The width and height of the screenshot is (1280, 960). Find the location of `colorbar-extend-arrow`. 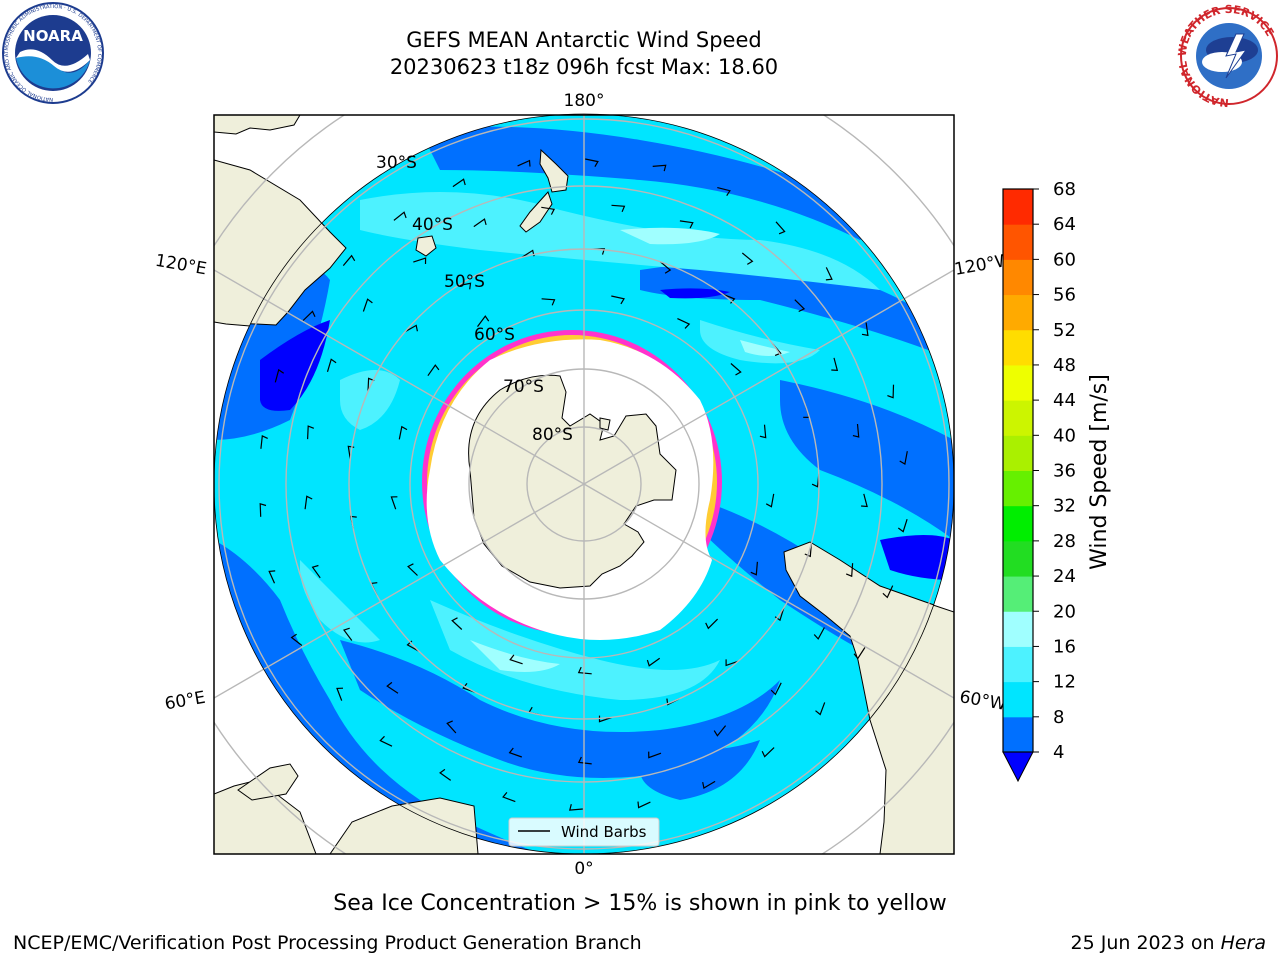

colorbar-extend-arrow is located at coordinates (1018, 767).